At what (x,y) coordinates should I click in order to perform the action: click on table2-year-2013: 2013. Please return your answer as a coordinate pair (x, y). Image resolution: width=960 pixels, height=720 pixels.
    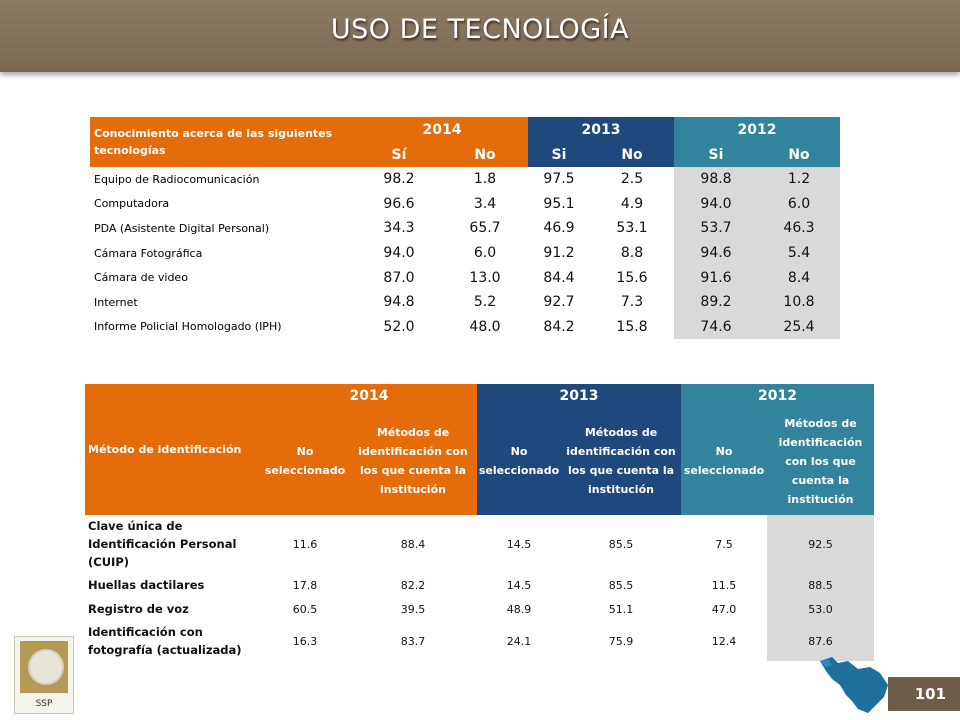
    Looking at the image, I should click on (579, 395).